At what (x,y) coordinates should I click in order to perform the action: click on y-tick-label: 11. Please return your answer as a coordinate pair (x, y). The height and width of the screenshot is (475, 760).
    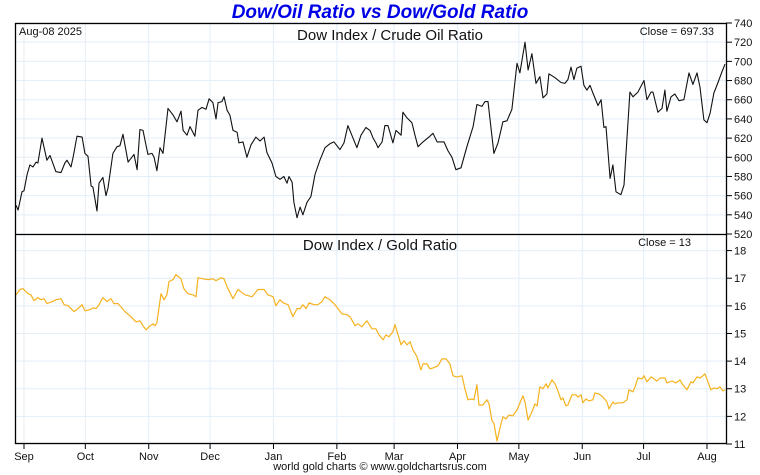
    Looking at the image, I should click on (739, 445).